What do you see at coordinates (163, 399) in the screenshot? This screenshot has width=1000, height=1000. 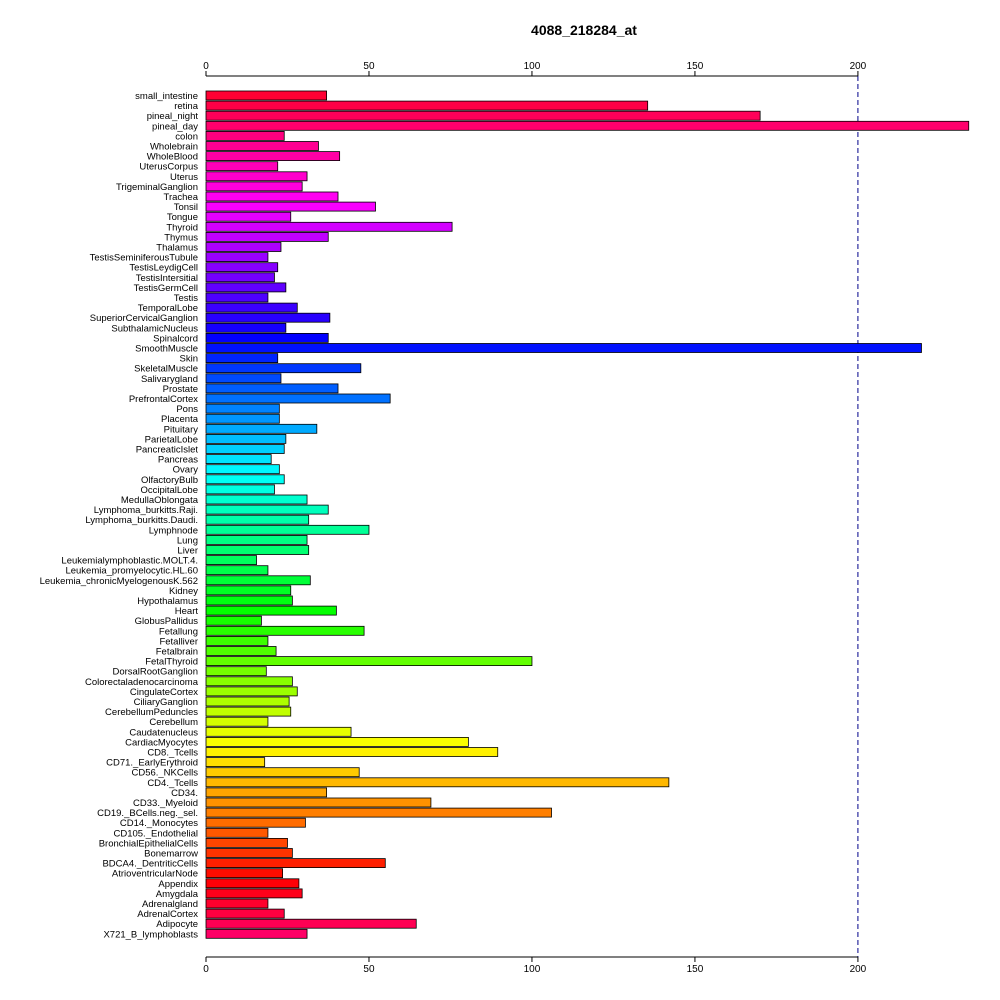 I see `category-label: PrefrontalCortex` at bounding box center [163, 399].